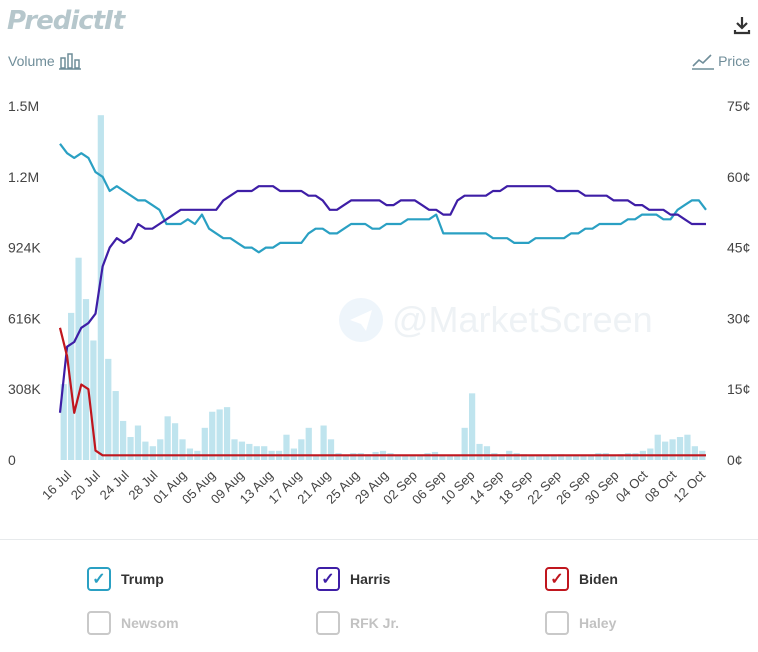  What do you see at coordinates (23, 106) in the screenshot?
I see `y-left-tick-label: 1.5M` at bounding box center [23, 106].